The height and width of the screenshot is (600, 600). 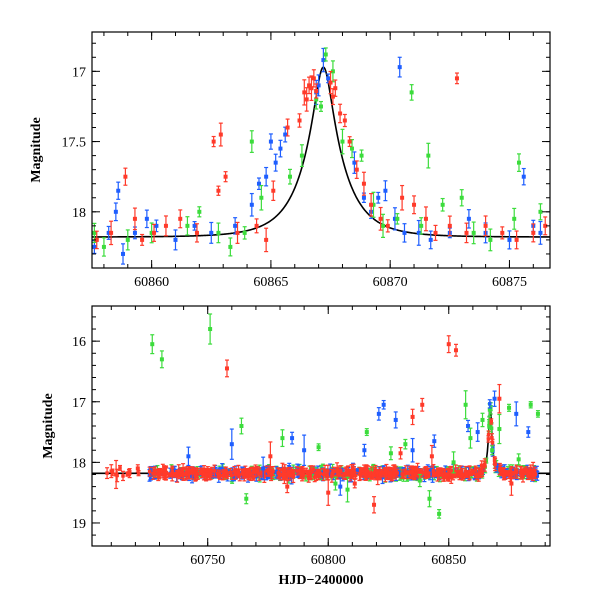 I want to click on top-y-tick-label: 17, so click(x=79, y=72).